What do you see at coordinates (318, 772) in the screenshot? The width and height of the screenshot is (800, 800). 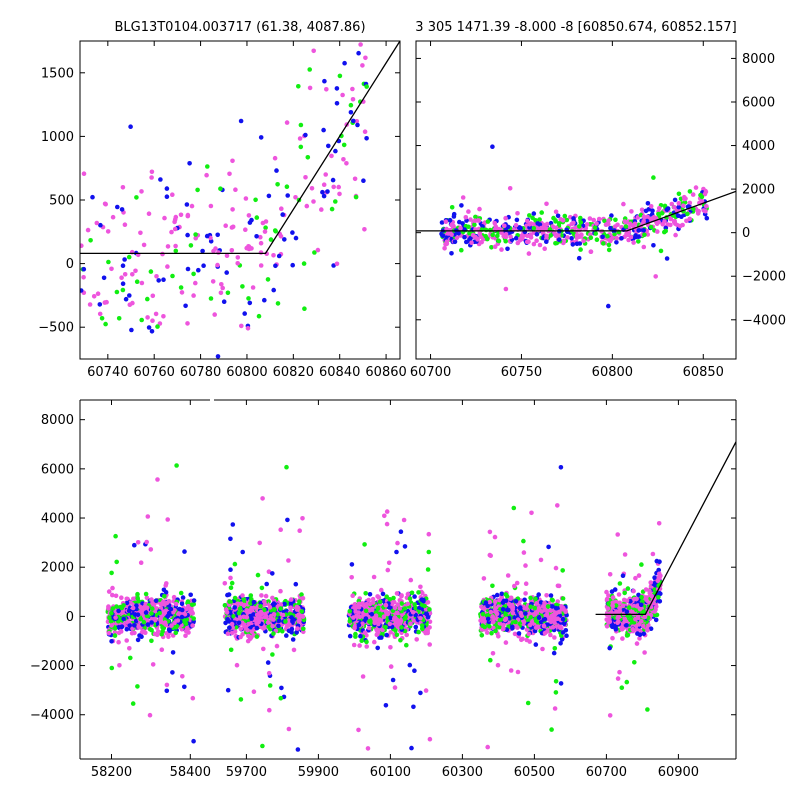 I see `bottom-x-tick-label: 59900` at bounding box center [318, 772].